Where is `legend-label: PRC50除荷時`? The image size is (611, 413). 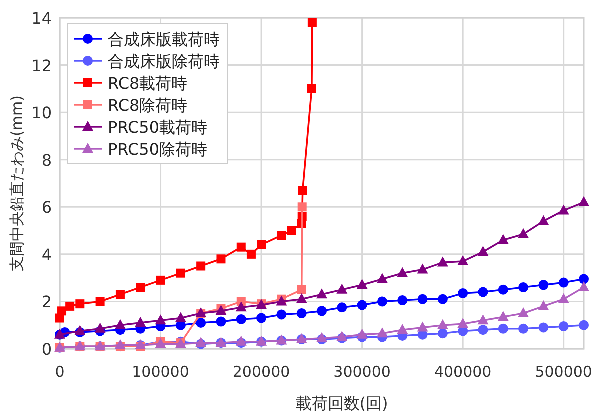
legend-label: PRC50除荷時 is located at coordinates (158, 149).